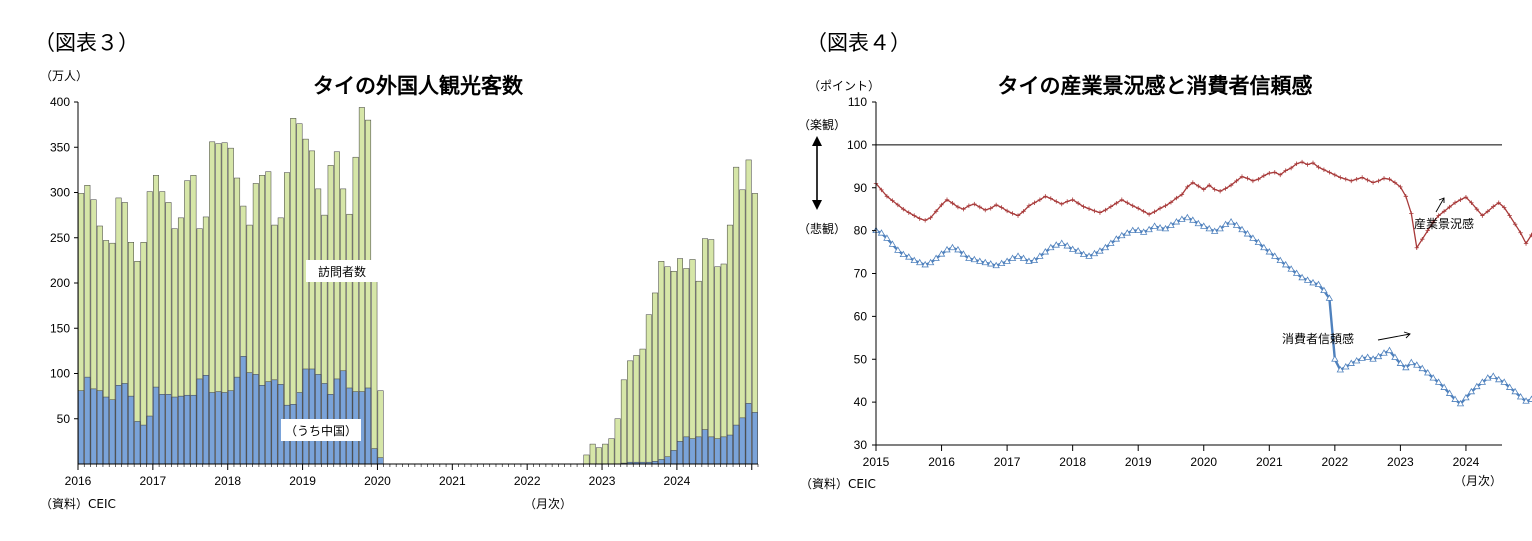 The height and width of the screenshot is (541, 1532). I want to click on chart3-xlabel: （月次）, so click(548, 504).